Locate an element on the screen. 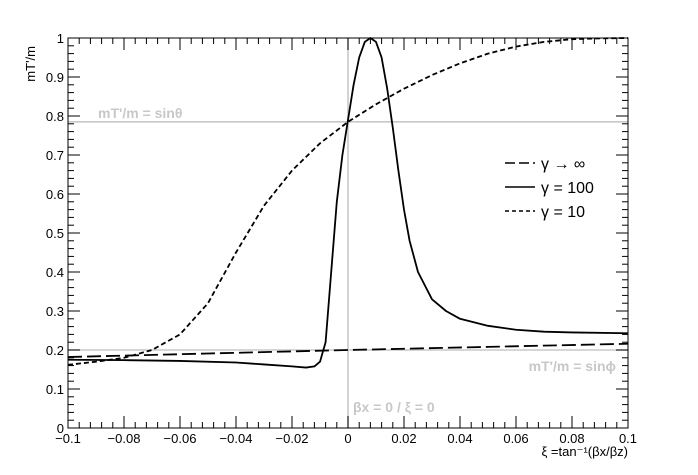 Image resolution: width=698 pixels, height=475 pixels. x-tick-label: −0.08 is located at coordinates (124, 438).